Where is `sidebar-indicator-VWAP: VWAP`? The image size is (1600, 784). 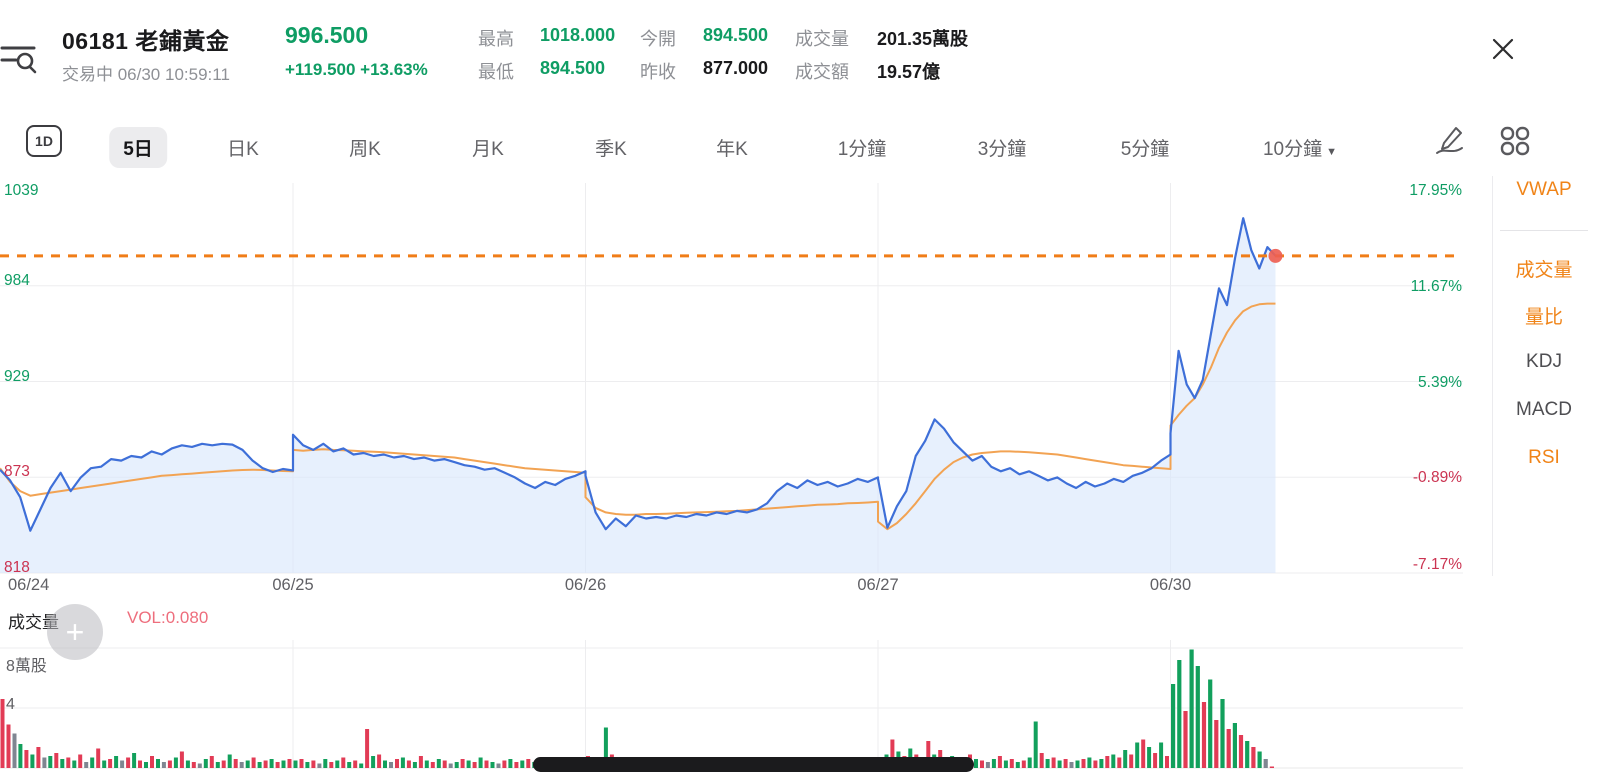
sidebar-indicator-VWAP: VWAP is located at coordinates (1544, 189).